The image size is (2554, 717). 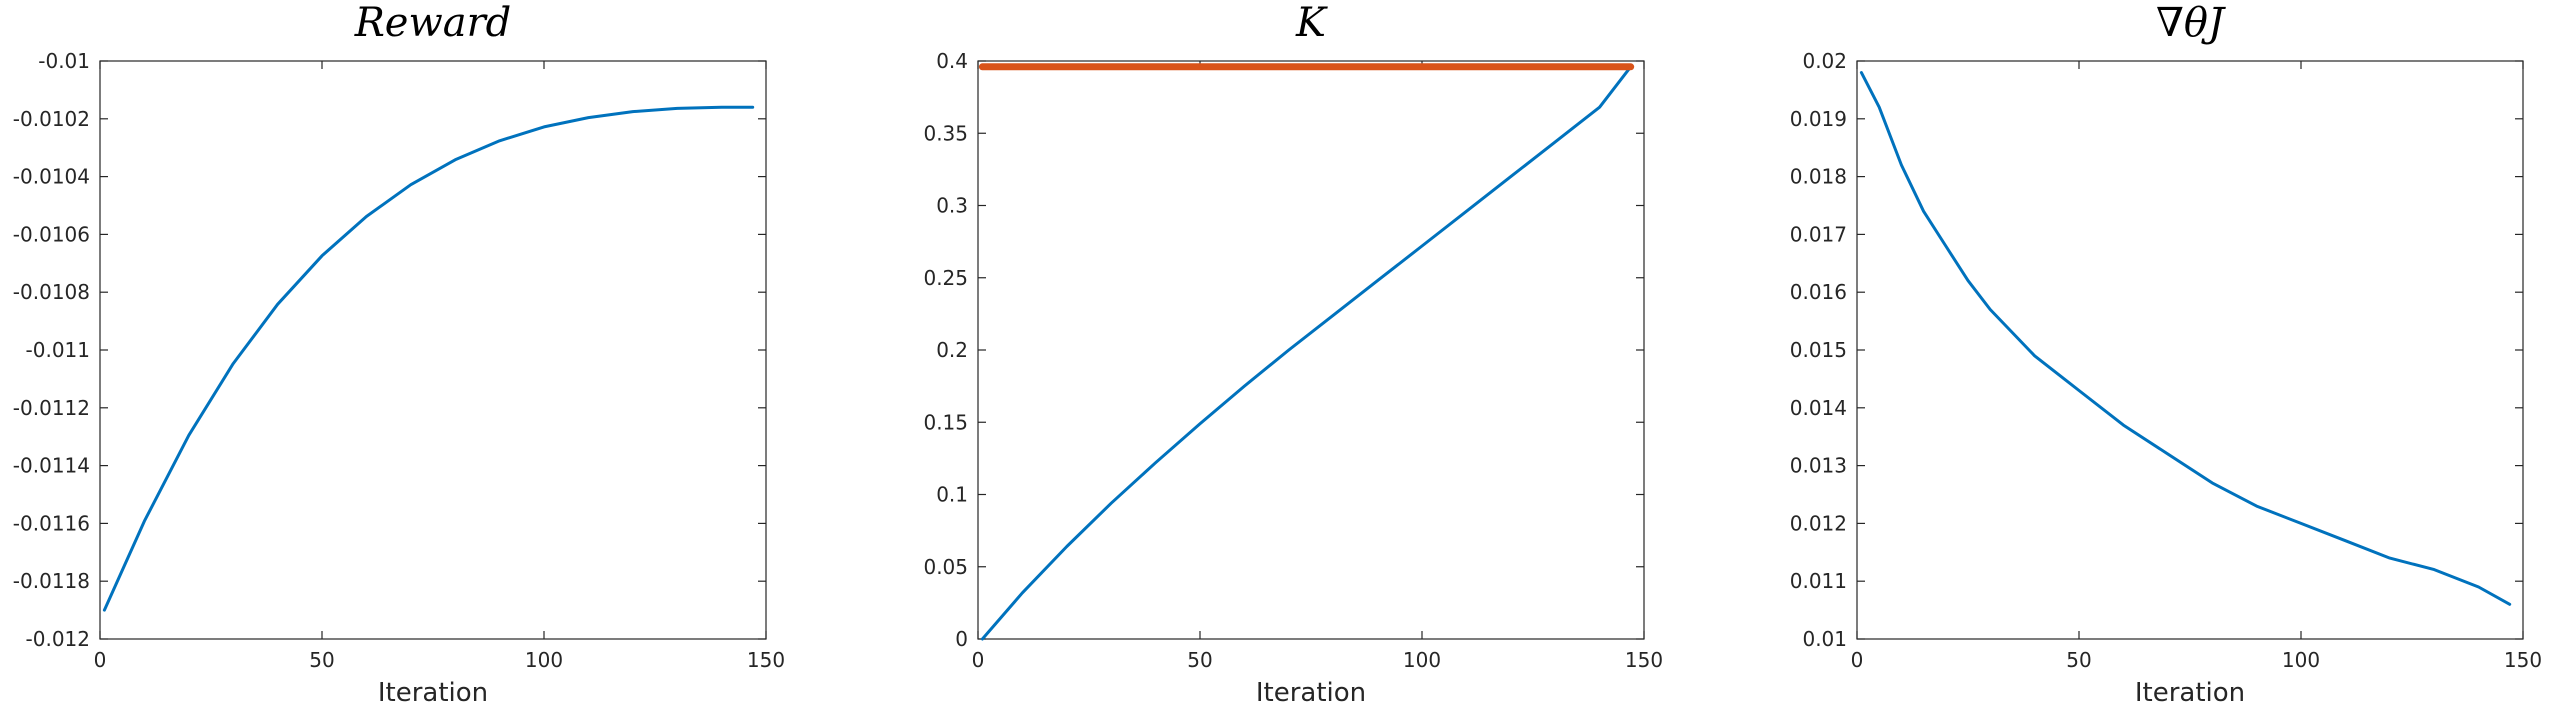 What do you see at coordinates (1311, 23) in the screenshot?
I see `chart-title: K` at bounding box center [1311, 23].